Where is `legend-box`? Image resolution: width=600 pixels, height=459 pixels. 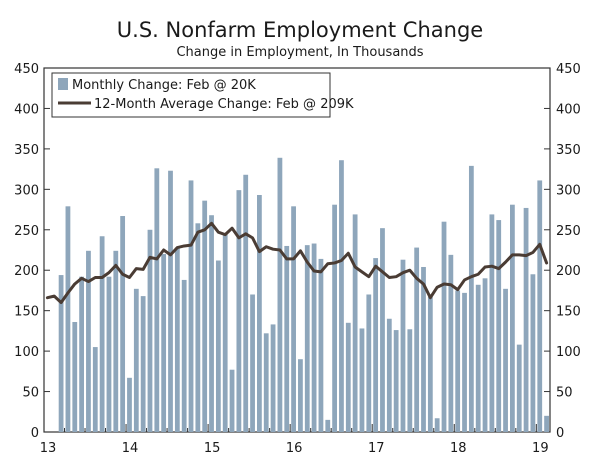 legend-box is located at coordinates (191, 95).